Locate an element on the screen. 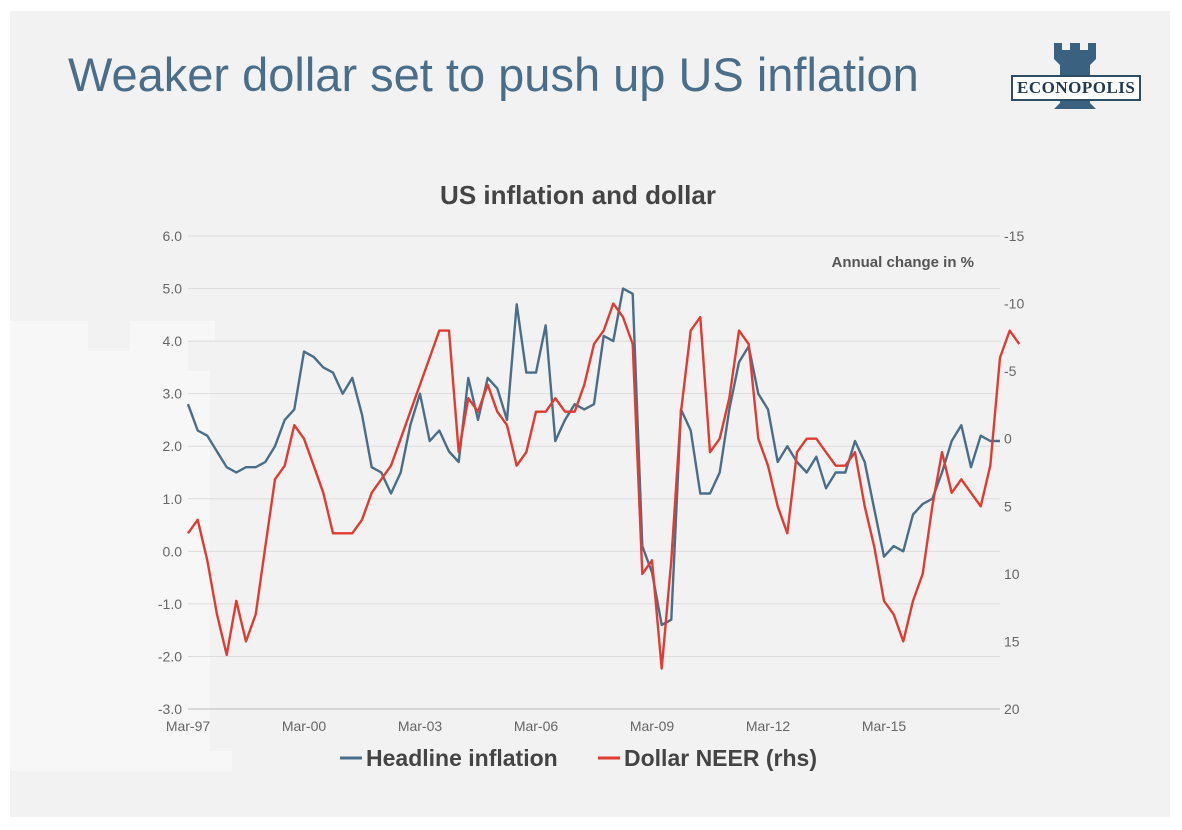 The height and width of the screenshot is (830, 1182). right-tick-label: 15 is located at coordinates (1012, 641).